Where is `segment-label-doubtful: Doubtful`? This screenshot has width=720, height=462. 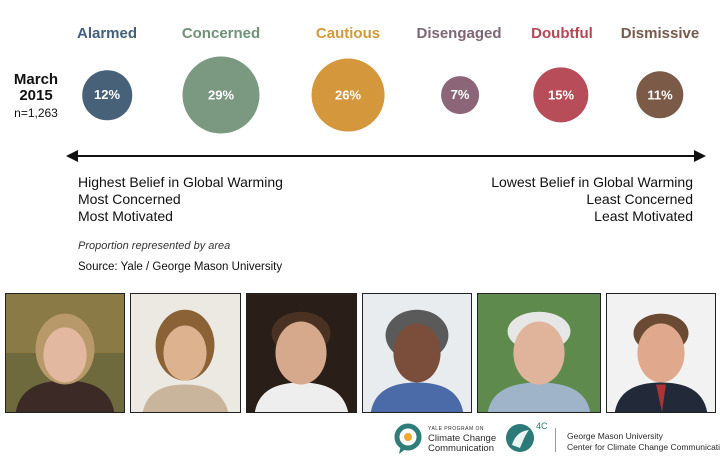
segment-label-doubtful: Doubtful is located at coordinates (562, 33).